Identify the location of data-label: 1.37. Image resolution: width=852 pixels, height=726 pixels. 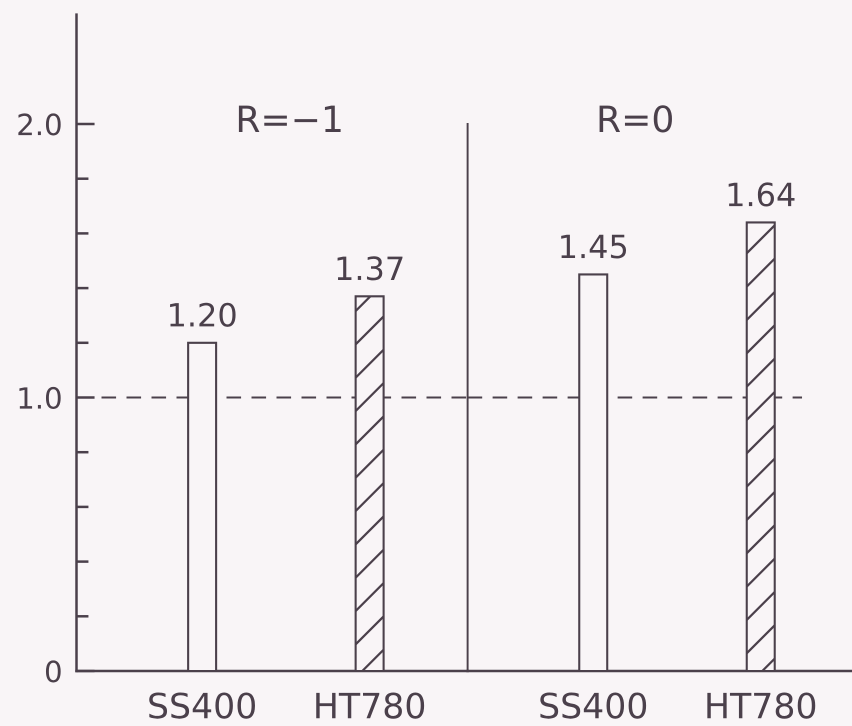
(370, 268).